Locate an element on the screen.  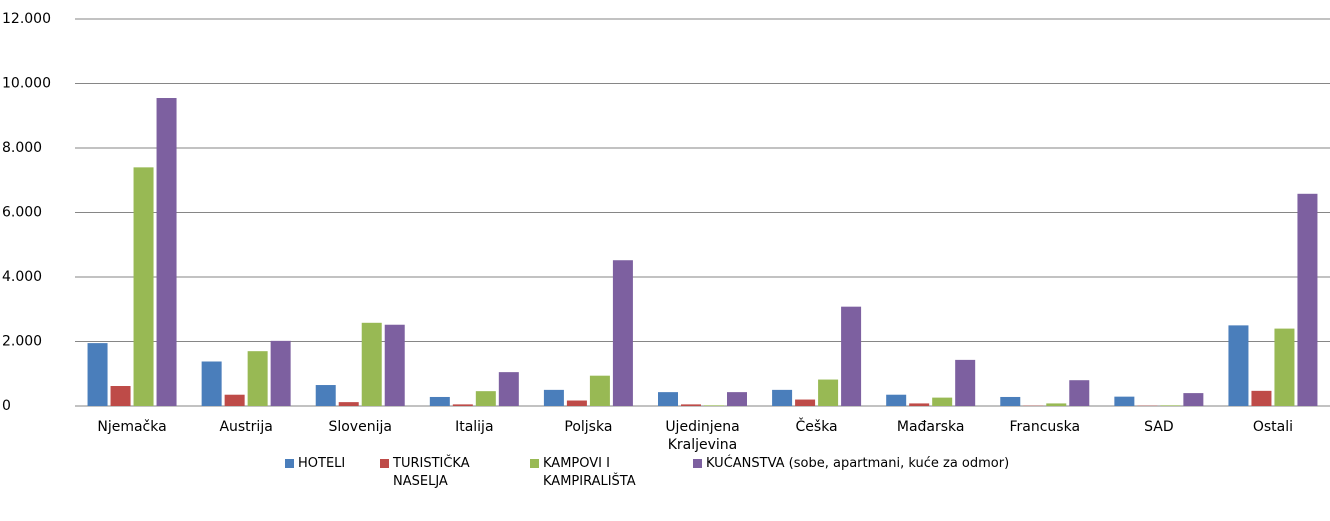
x-tick-label: Mađarska is located at coordinates (930, 427).